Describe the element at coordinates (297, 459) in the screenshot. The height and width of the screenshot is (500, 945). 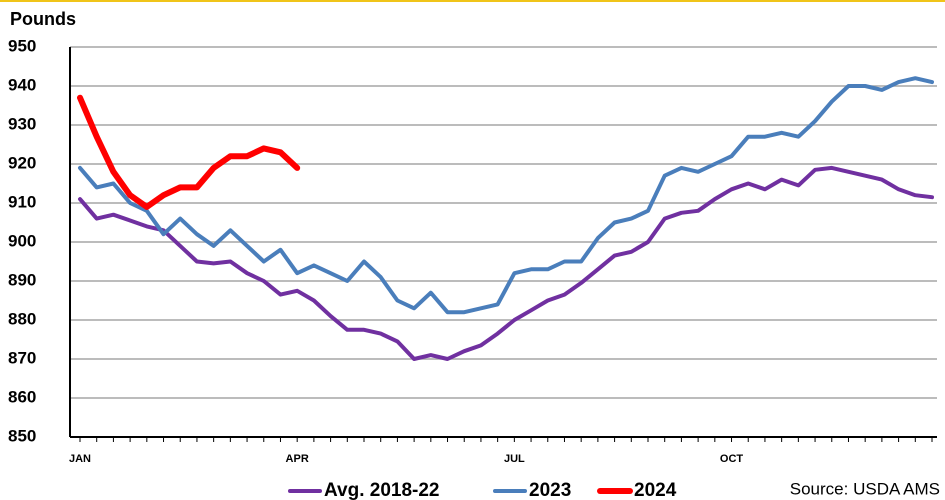
I see `x-tick-label: APR` at that location.